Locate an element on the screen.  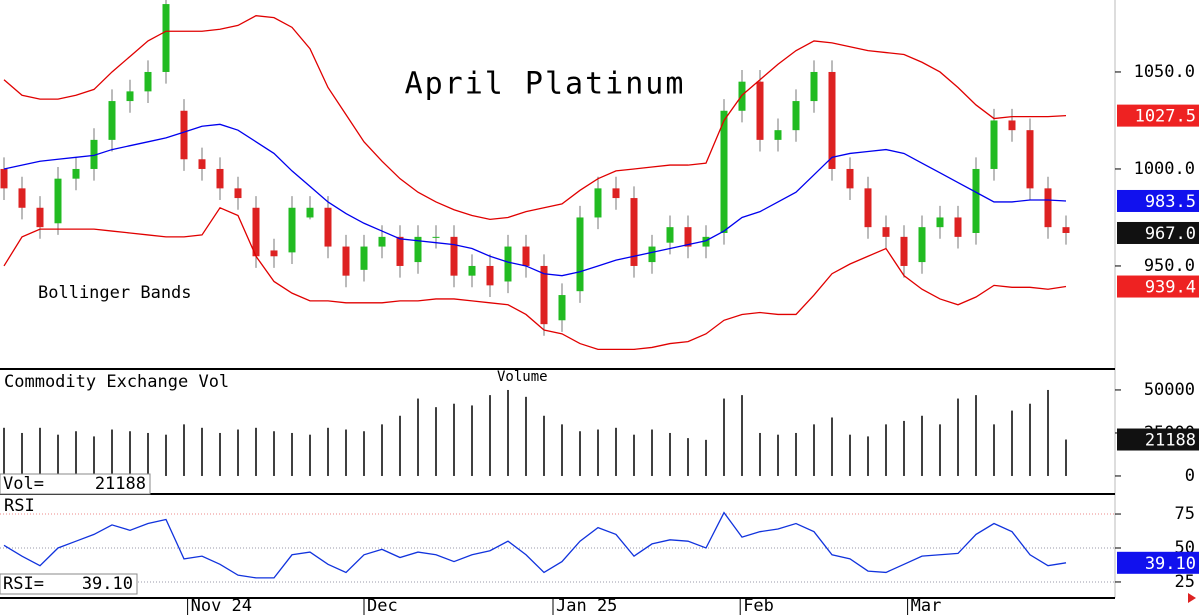
x-tick-label: Mar is located at coordinates (926, 605).